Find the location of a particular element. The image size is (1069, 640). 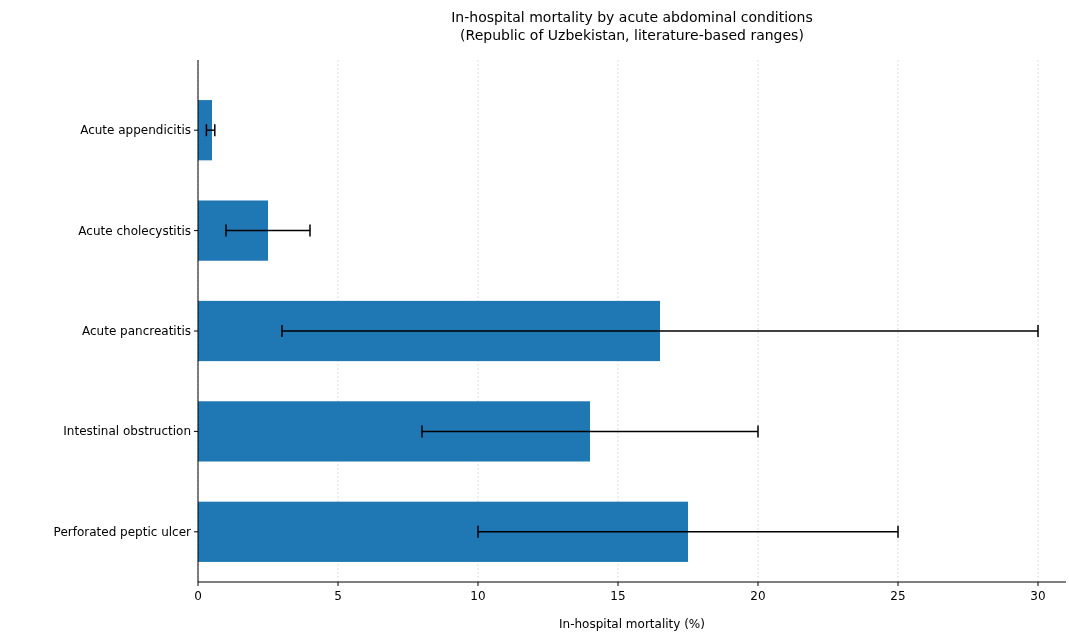

x-tick-label: 25 is located at coordinates (898, 596).